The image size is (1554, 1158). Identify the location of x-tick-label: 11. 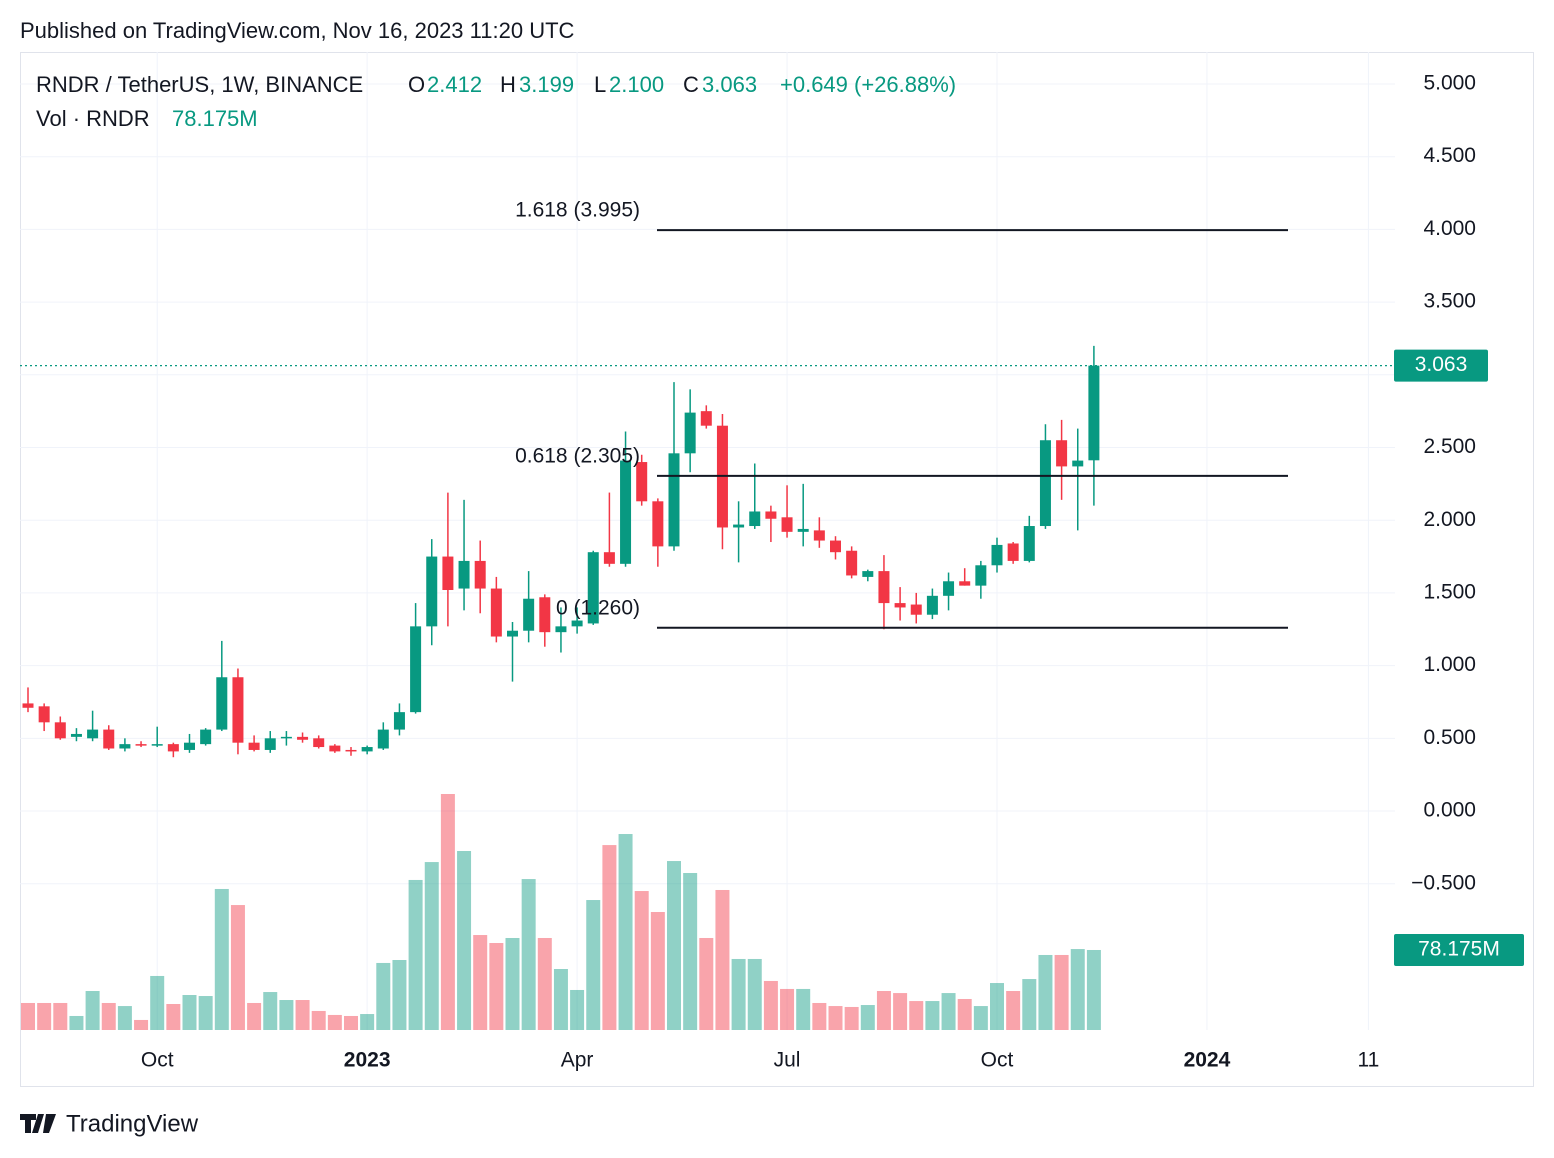
(1369, 1060).